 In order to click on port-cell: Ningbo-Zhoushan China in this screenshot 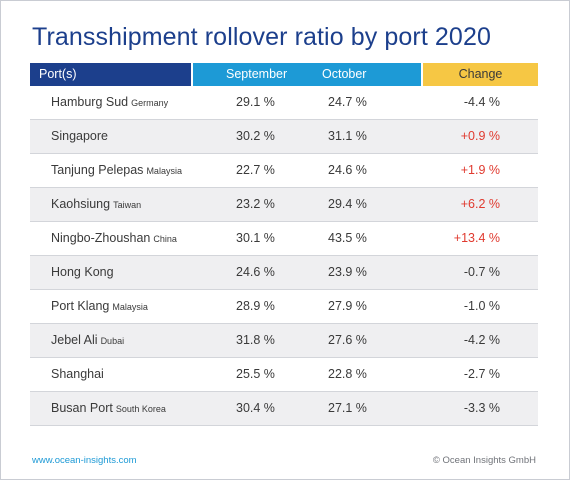, I will do `click(114, 238)`.